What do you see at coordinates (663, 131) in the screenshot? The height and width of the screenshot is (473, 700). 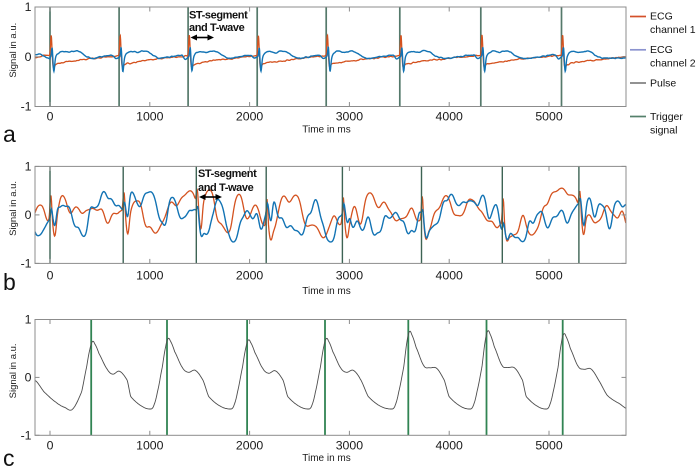 I see `svg-text: signal` at bounding box center [663, 131].